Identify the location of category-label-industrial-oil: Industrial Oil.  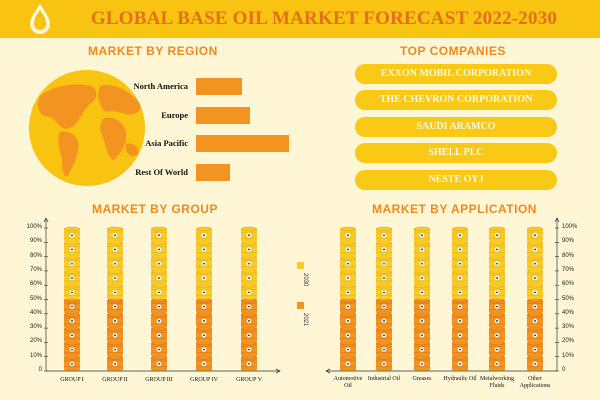
(384, 379).